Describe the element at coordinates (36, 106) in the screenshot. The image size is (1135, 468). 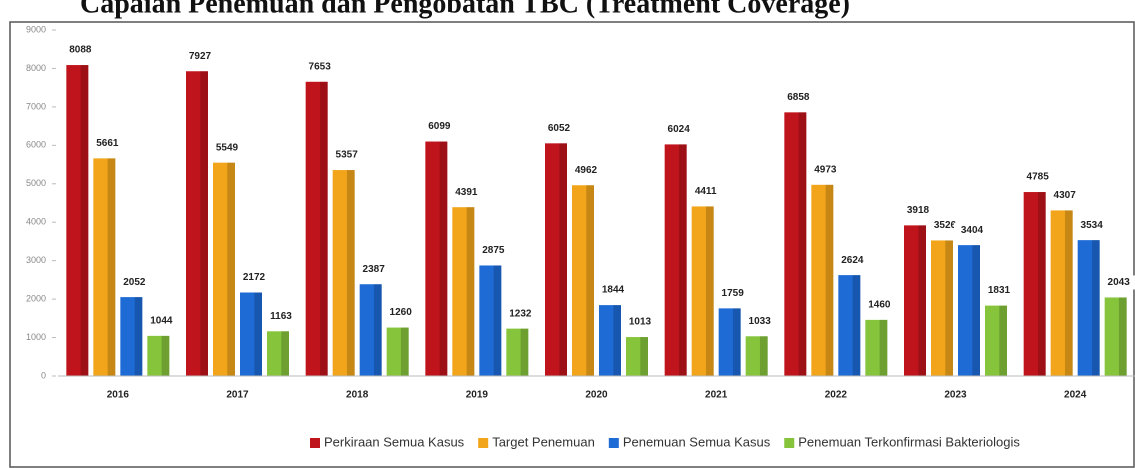
I see `y-tick-label: 7000` at that location.